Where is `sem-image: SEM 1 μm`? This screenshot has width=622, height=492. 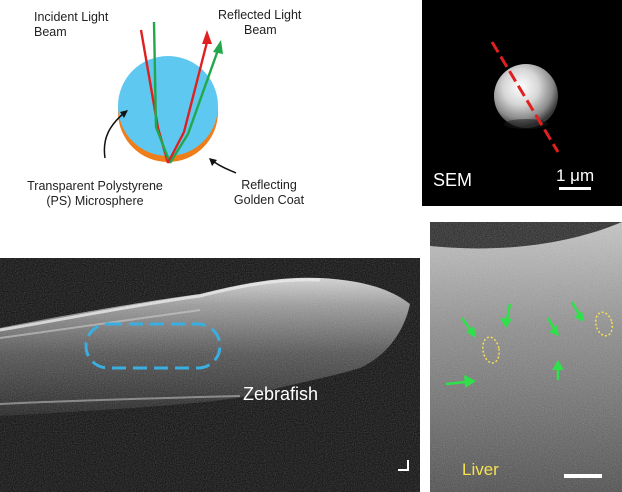 sem-image: SEM 1 μm is located at coordinates (522, 103).